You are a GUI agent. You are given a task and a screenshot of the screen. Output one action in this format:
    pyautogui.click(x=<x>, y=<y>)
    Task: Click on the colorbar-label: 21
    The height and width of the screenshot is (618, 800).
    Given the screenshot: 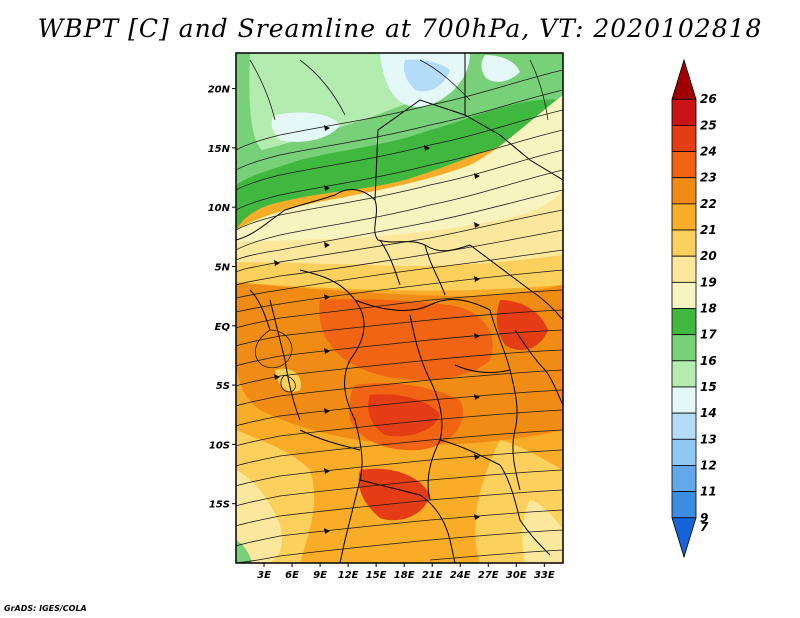 What is the action you would take?
    pyautogui.click(x=708, y=230)
    